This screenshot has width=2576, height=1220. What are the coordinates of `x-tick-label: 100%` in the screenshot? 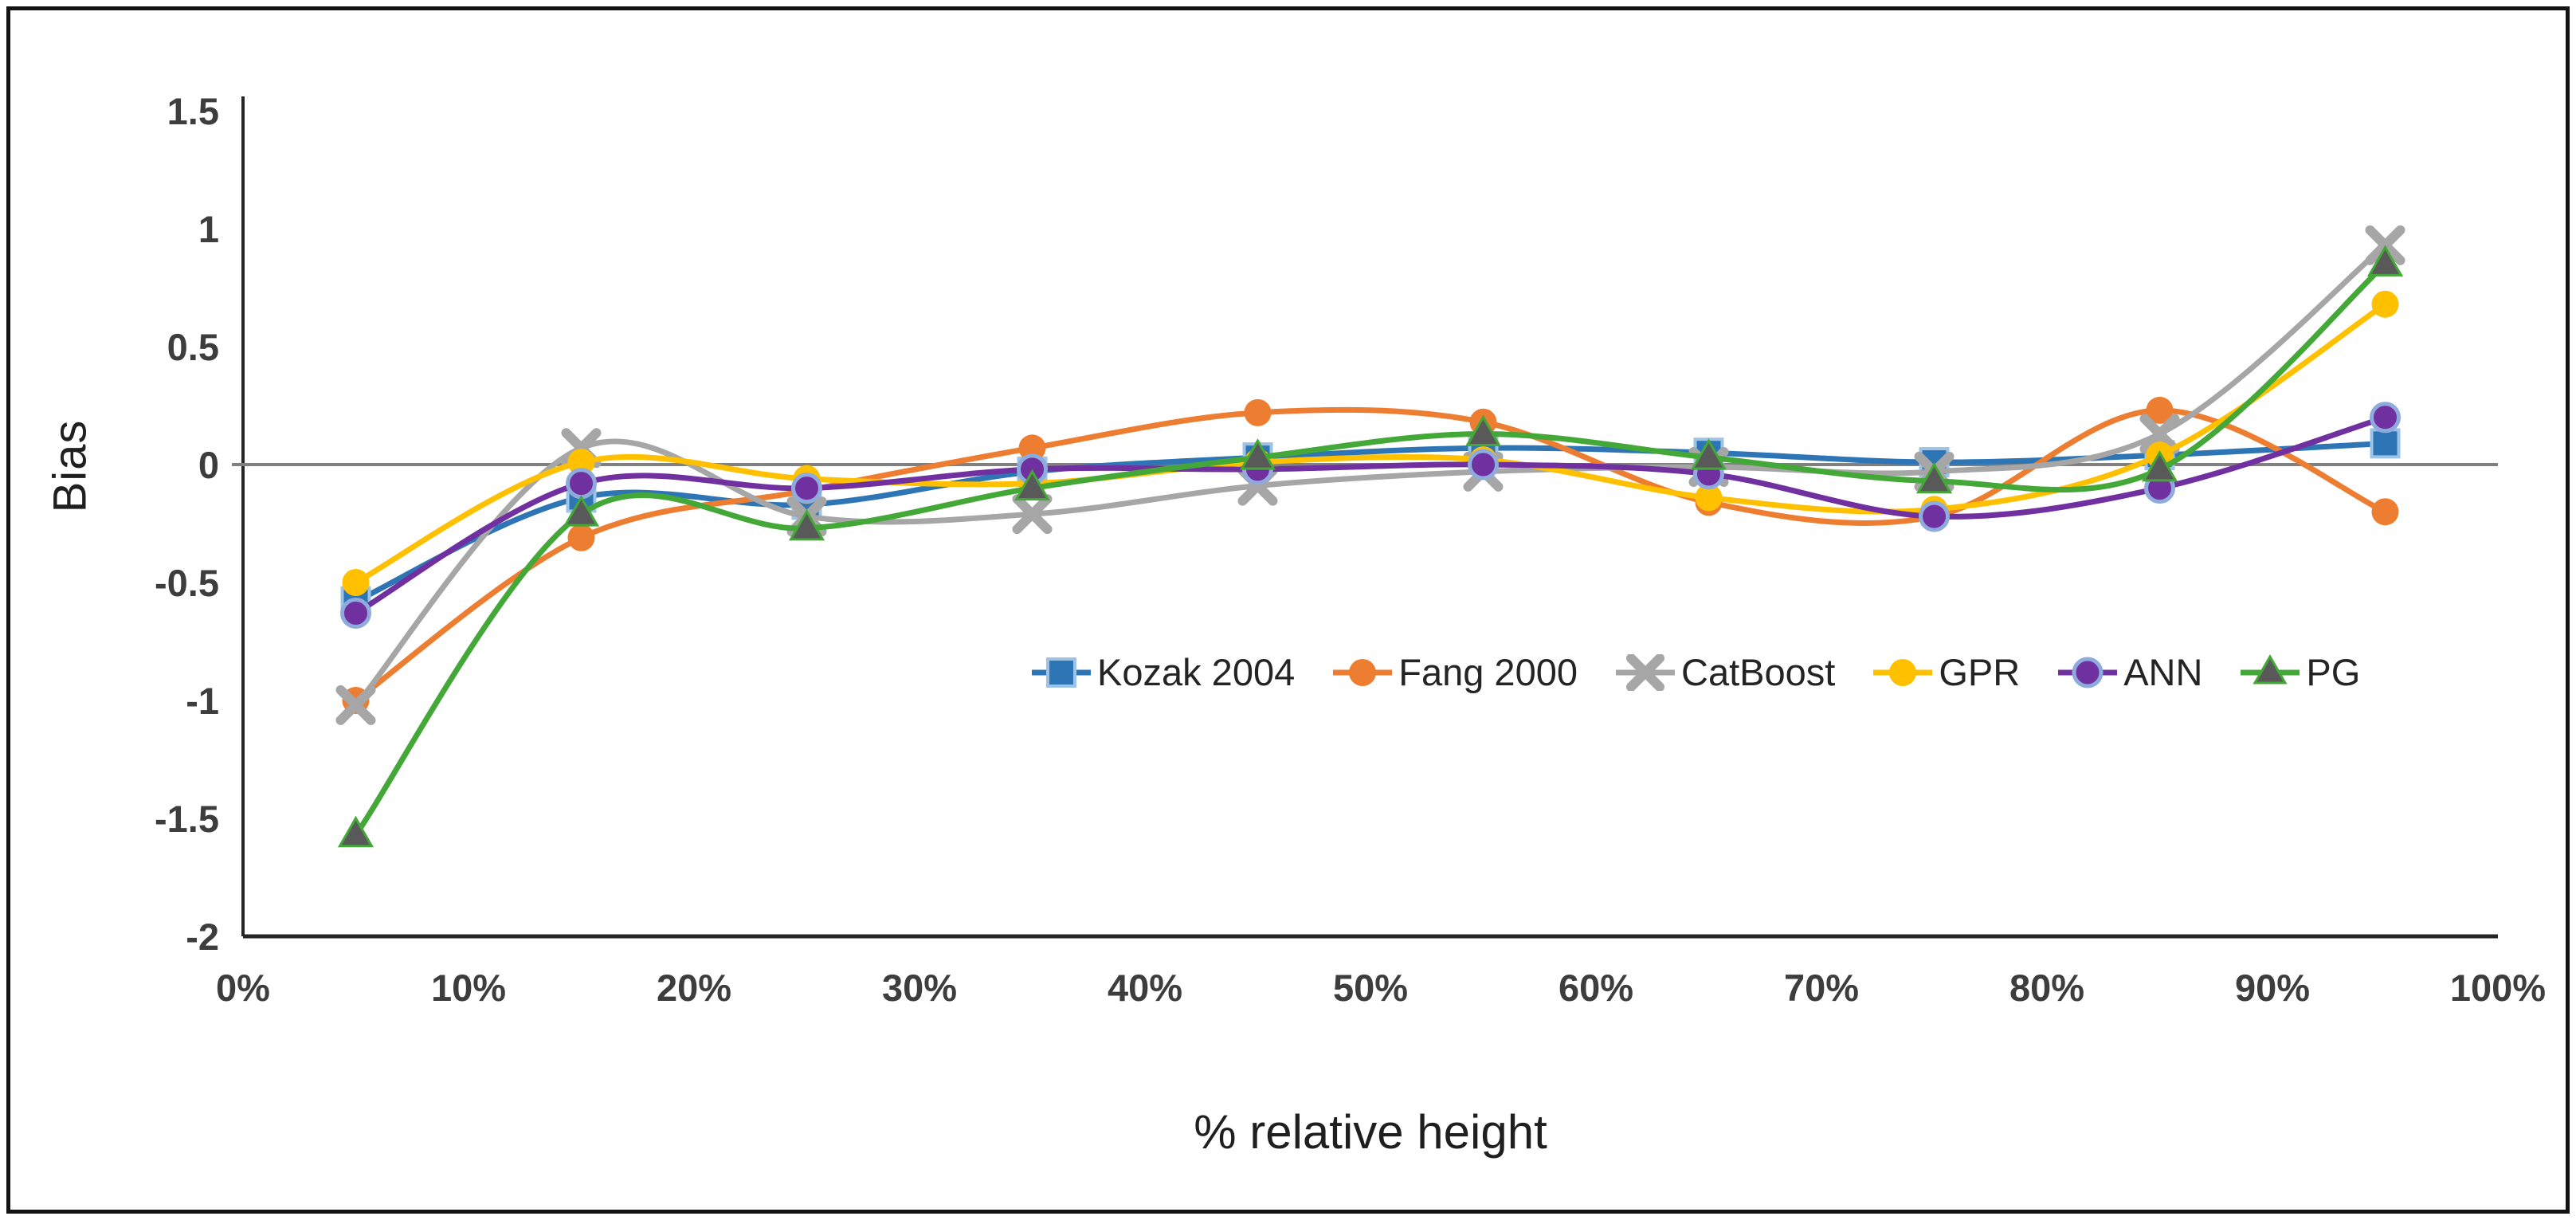 It's located at (2498, 988).